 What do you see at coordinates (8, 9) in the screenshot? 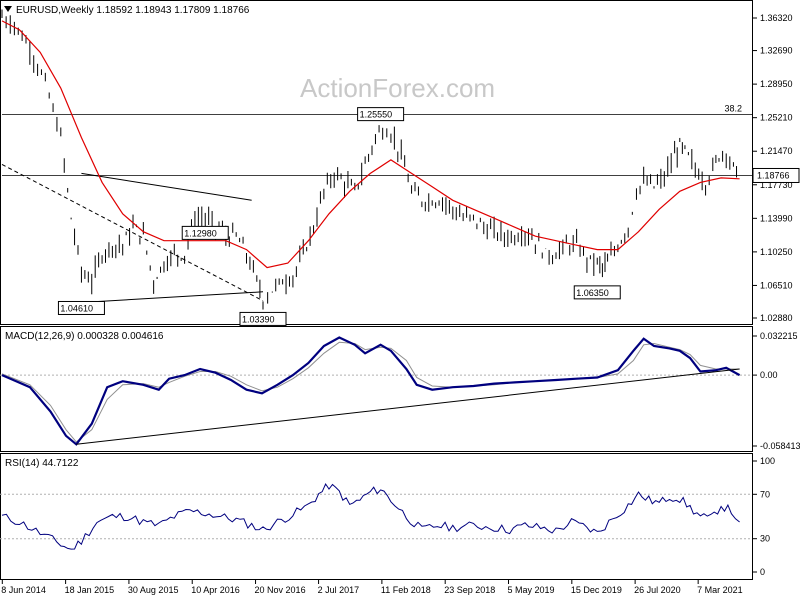
I see `collapse-arrow-icon` at bounding box center [8, 9].